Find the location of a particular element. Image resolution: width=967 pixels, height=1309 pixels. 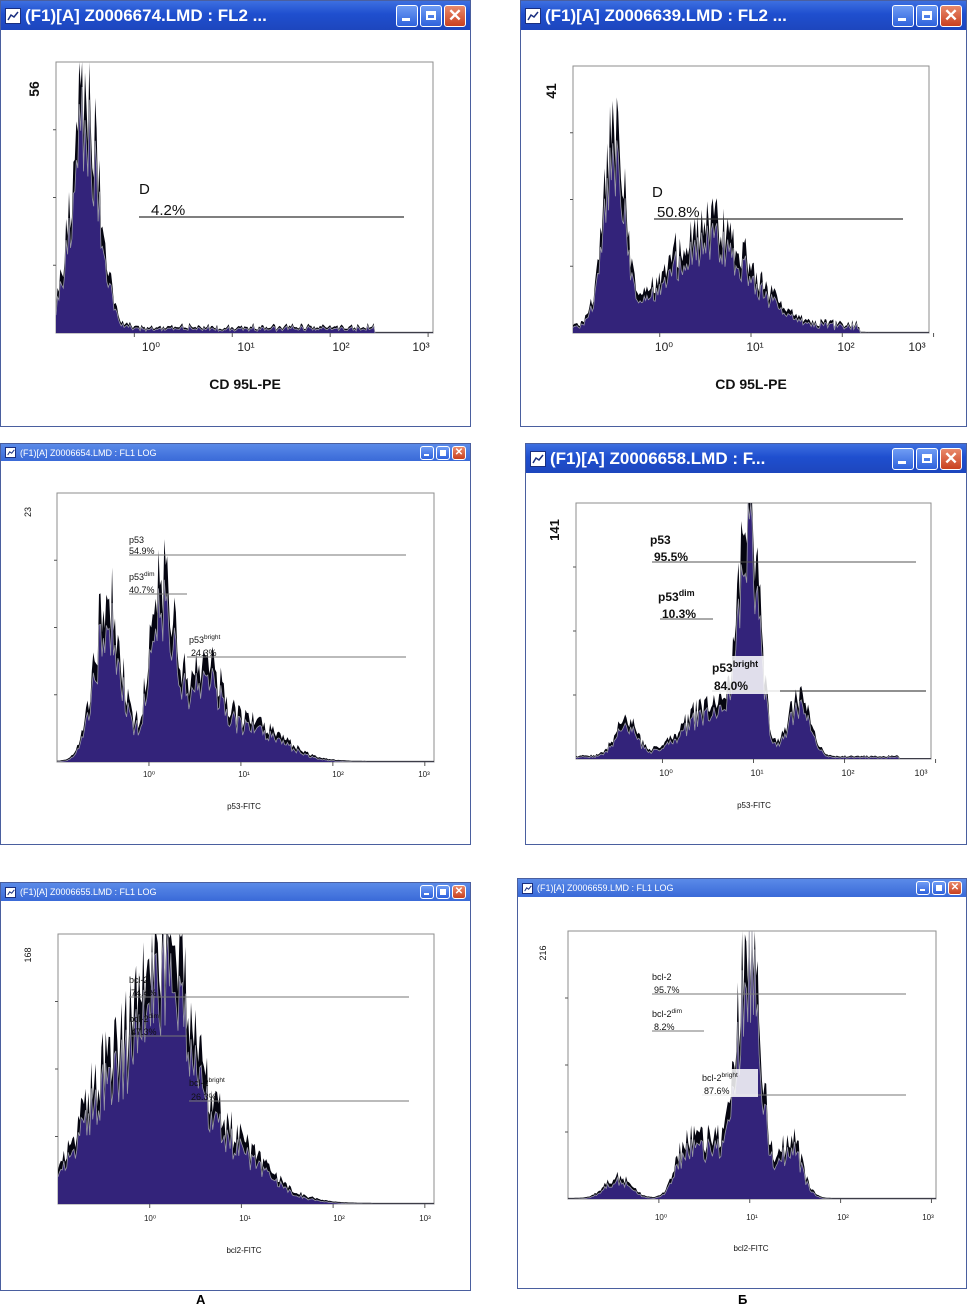

gate-name-p53bright-sup: bright is located at coordinates (212, 637).